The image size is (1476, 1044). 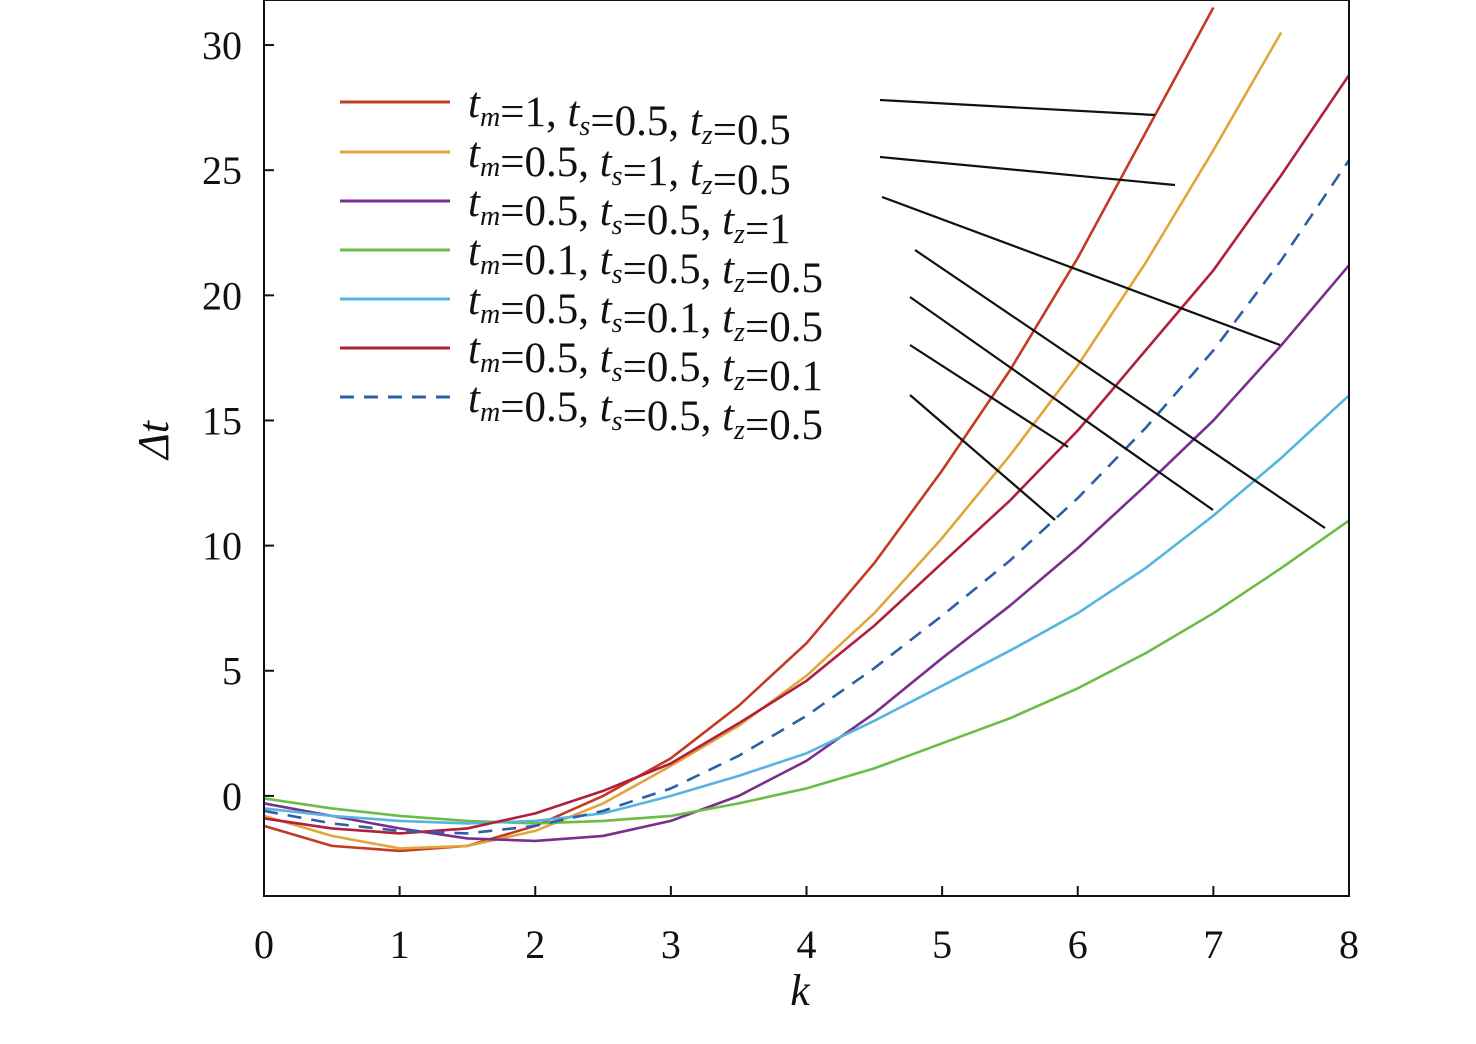 What do you see at coordinates (629, 117) in the screenshot?
I see `legend-label: tm=1, ts=0.5, tz=0.5` at bounding box center [629, 117].